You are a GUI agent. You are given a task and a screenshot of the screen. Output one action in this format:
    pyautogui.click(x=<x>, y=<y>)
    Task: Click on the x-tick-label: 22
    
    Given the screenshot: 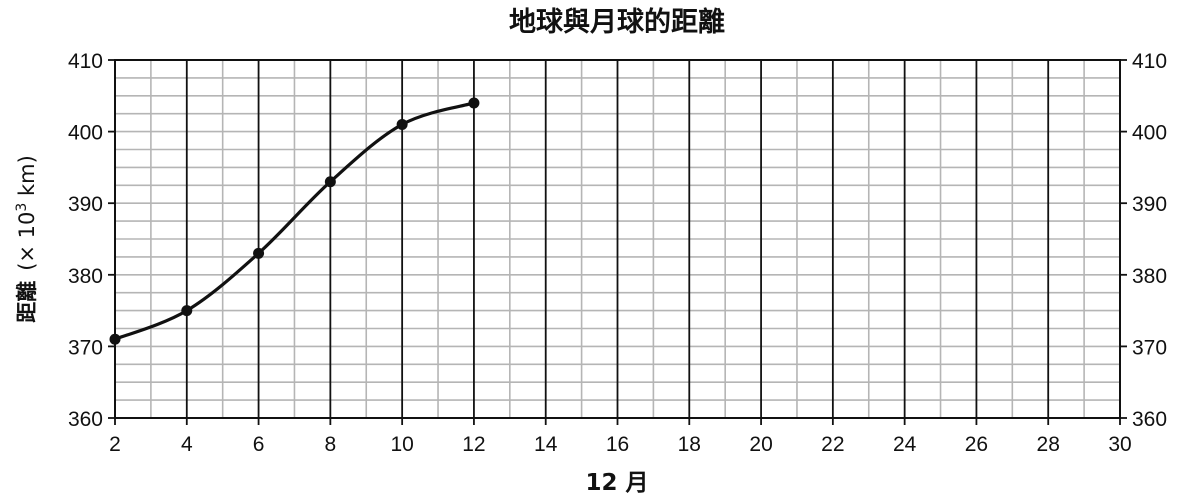 What is the action you would take?
    pyautogui.click(x=832, y=444)
    